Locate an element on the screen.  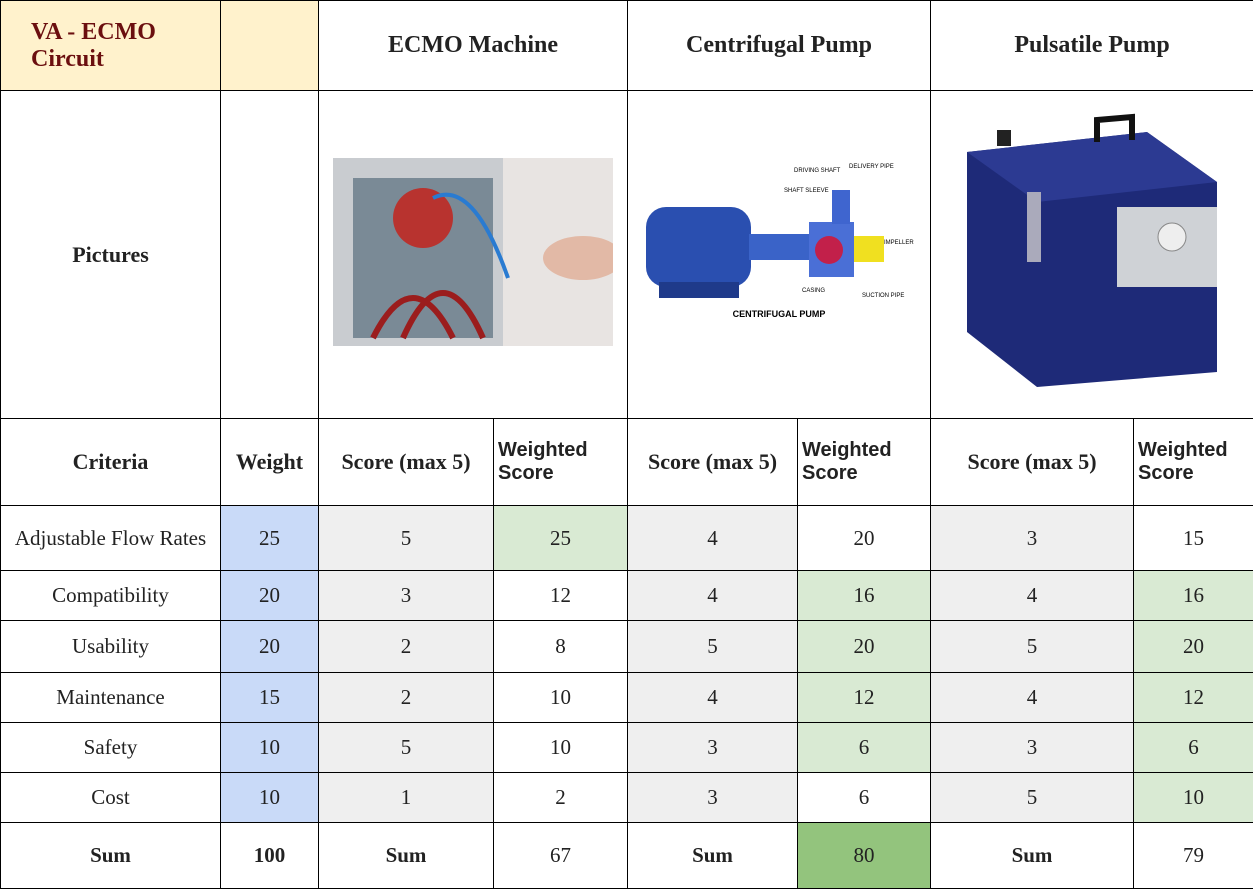
suction-pipe is located at coordinates (869, 249).